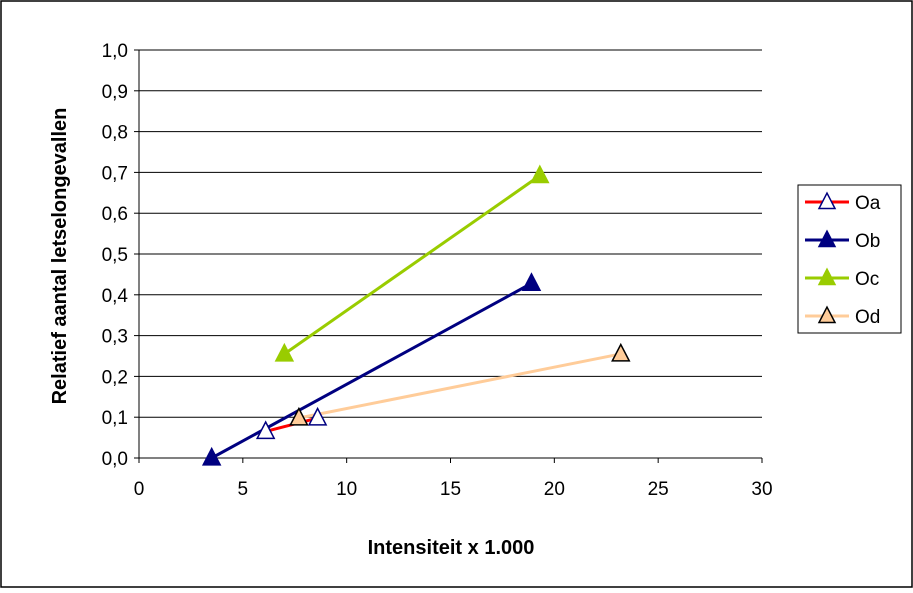 The width and height of the screenshot is (913, 593). Describe the element at coordinates (868, 203) in the screenshot. I see `legend-label-oa: Oa` at that location.